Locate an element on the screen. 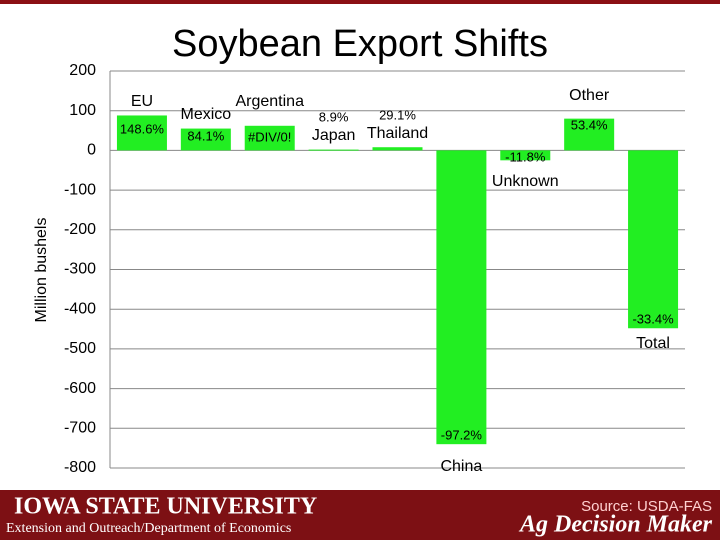 The width and height of the screenshot is (720, 540). category-label: Japan is located at coordinates (334, 135).